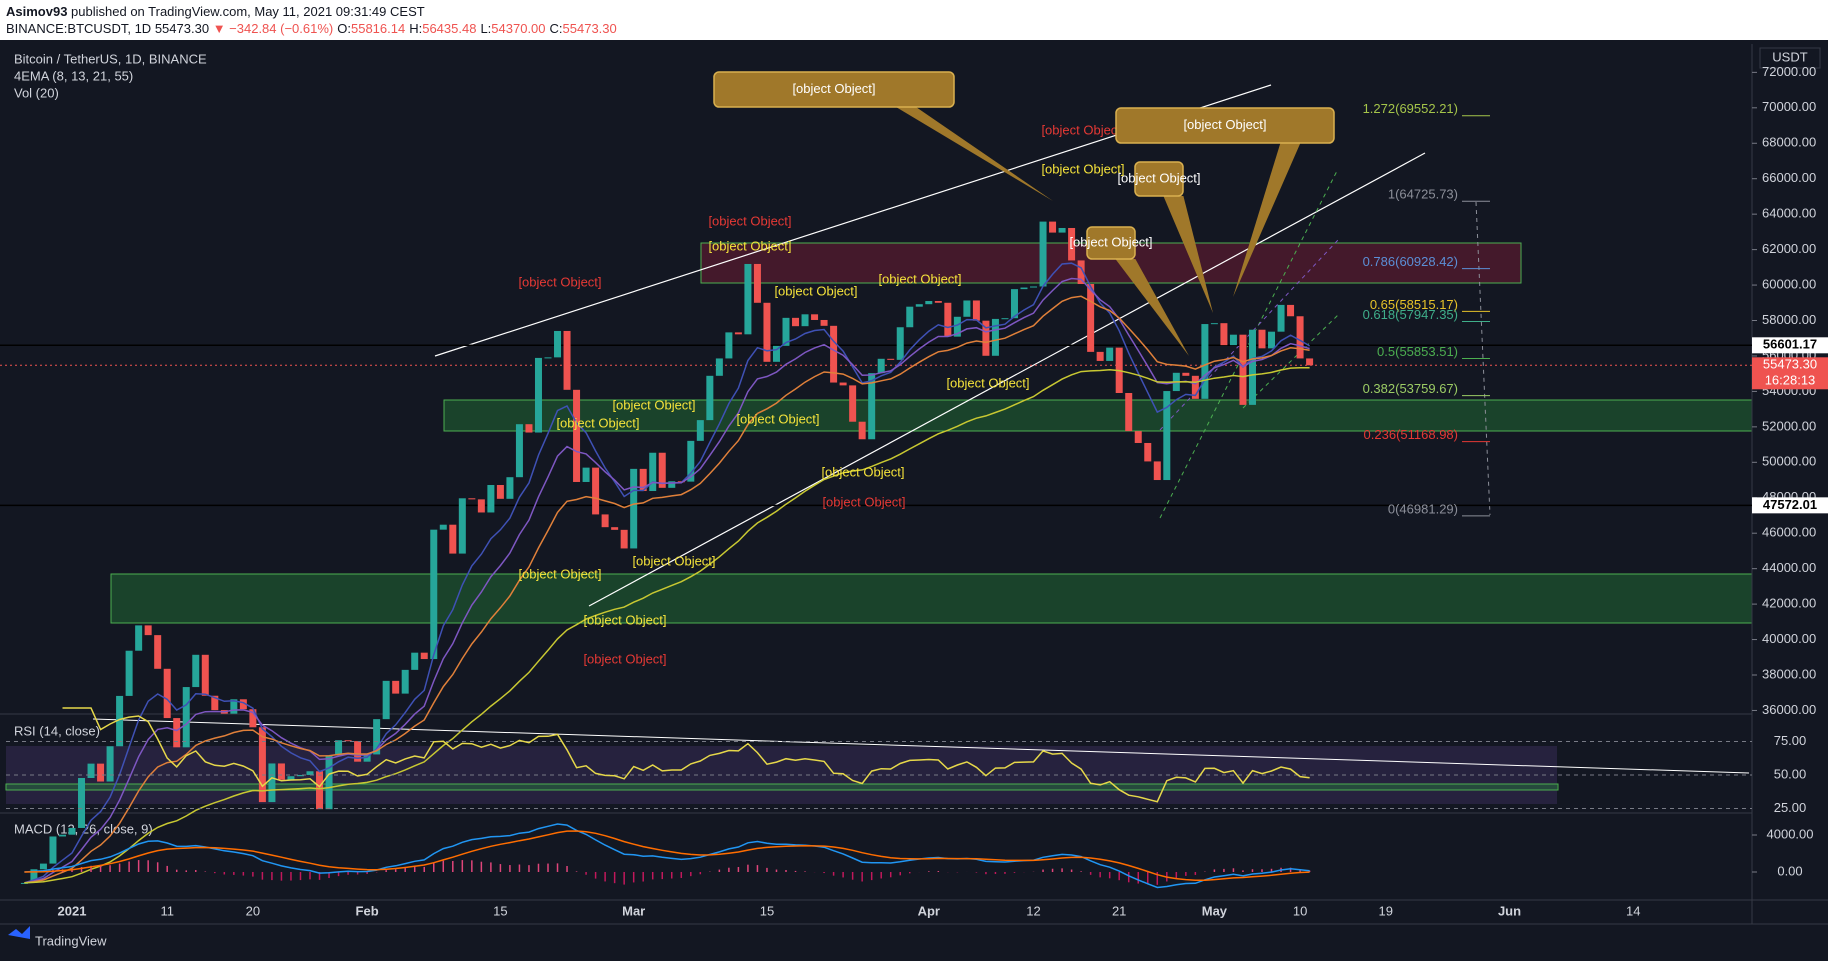 The height and width of the screenshot is (961, 1828). I want to click on channel-line, so click(1290, 361).